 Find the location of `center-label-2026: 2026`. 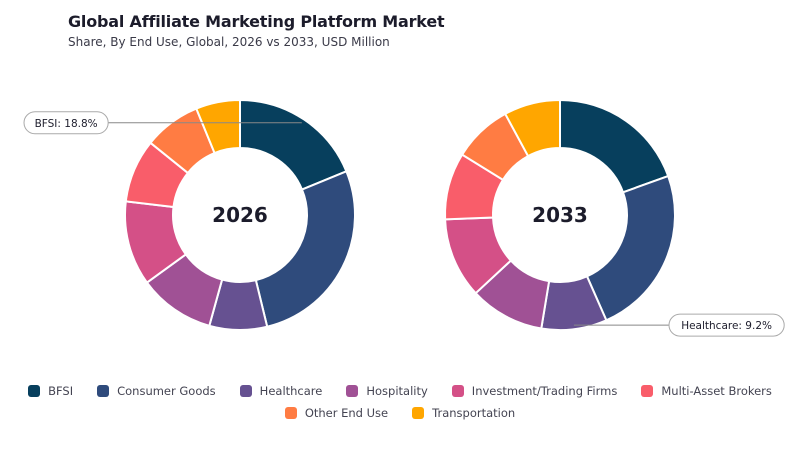

center-label-2026: 2026 is located at coordinates (240, 215).